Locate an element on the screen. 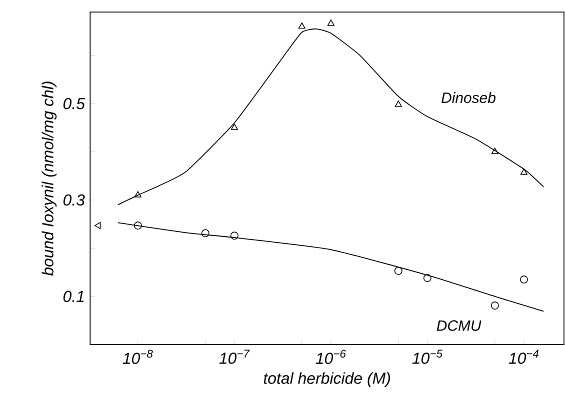  y-tick-label: 0.5 is located at coordinates (74, 104).